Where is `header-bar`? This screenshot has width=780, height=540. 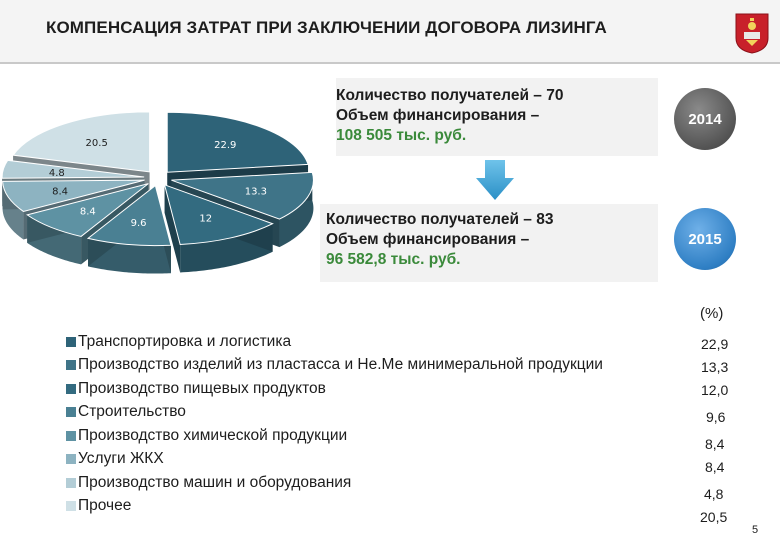 header-bar is located at coordinates (390, 31).